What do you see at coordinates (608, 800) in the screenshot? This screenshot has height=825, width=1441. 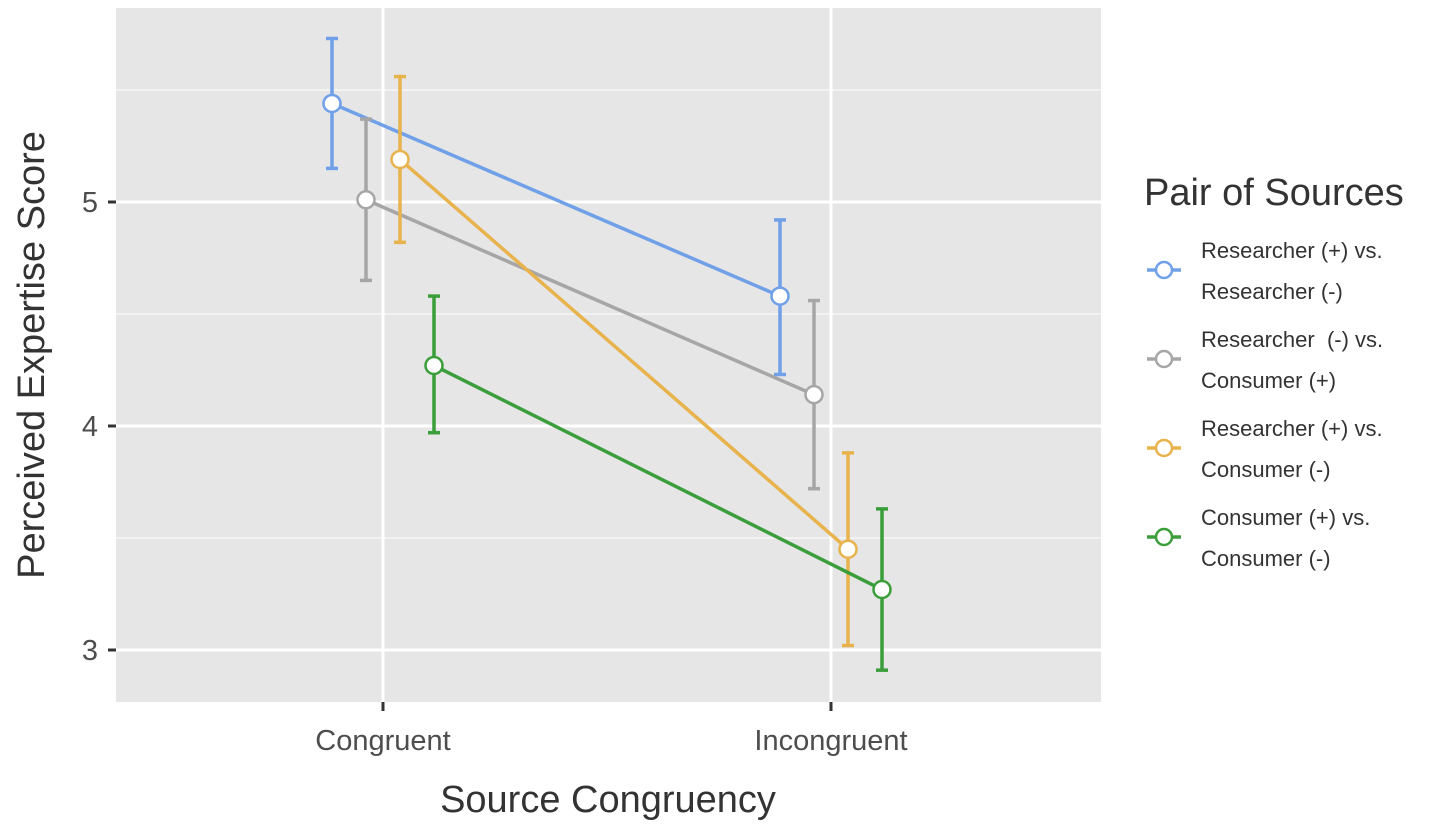 I see `x-axis-title: Source Congruency` at bounding box center [608, 800].